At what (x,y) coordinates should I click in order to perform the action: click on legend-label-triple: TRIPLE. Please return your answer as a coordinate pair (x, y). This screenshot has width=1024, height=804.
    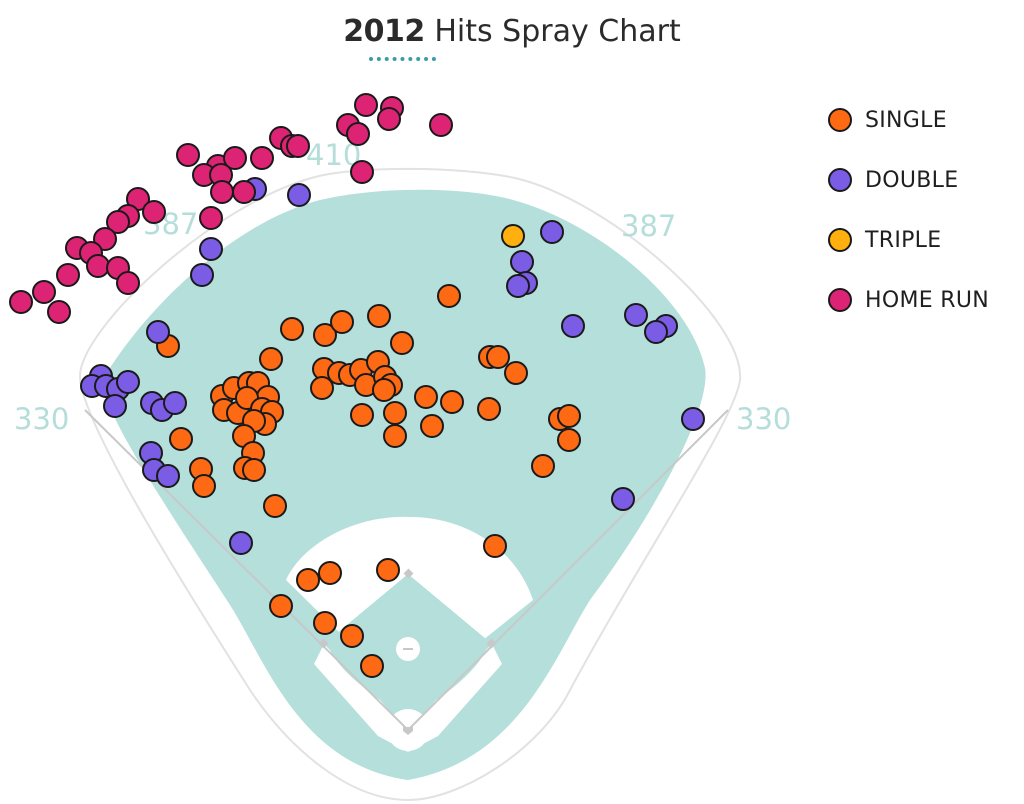
    Looking at the image, I should click on (903, 240).